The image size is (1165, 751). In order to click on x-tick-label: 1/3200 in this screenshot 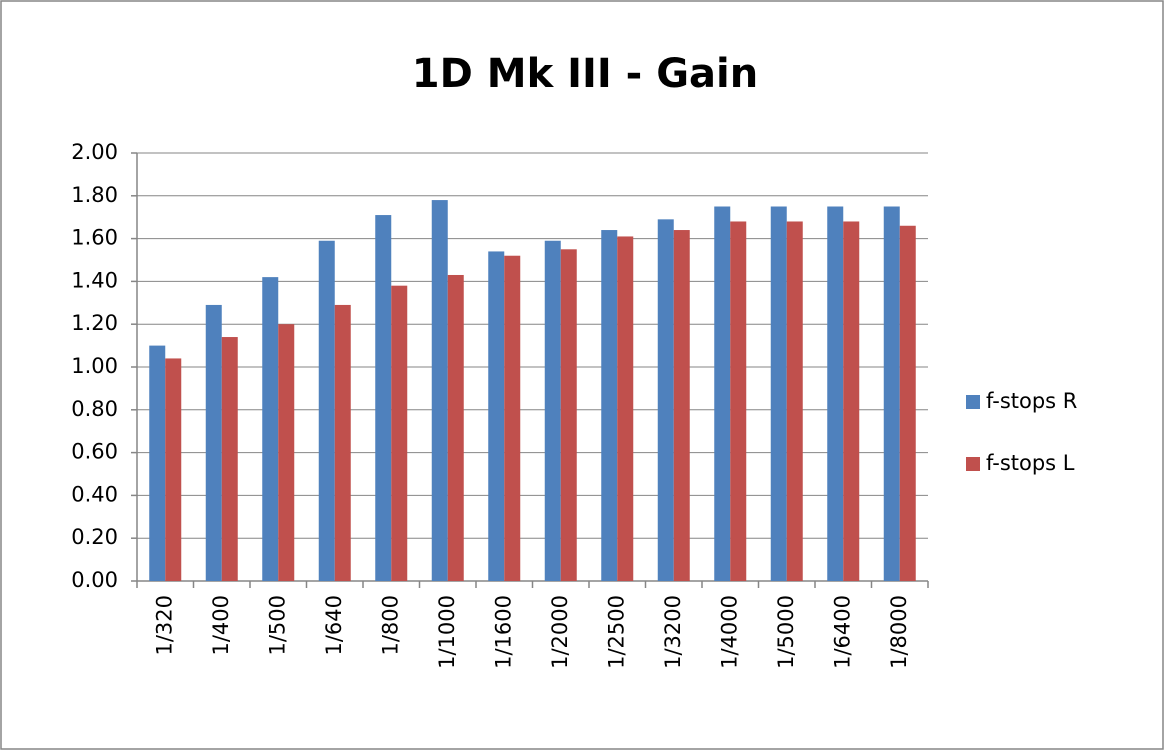, I will do `click(673, 632)`.